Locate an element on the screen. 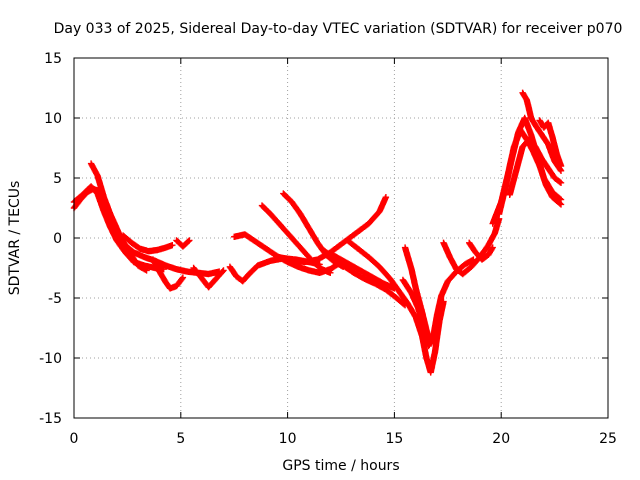  series-sat-q is located at coordinates (416, 293).